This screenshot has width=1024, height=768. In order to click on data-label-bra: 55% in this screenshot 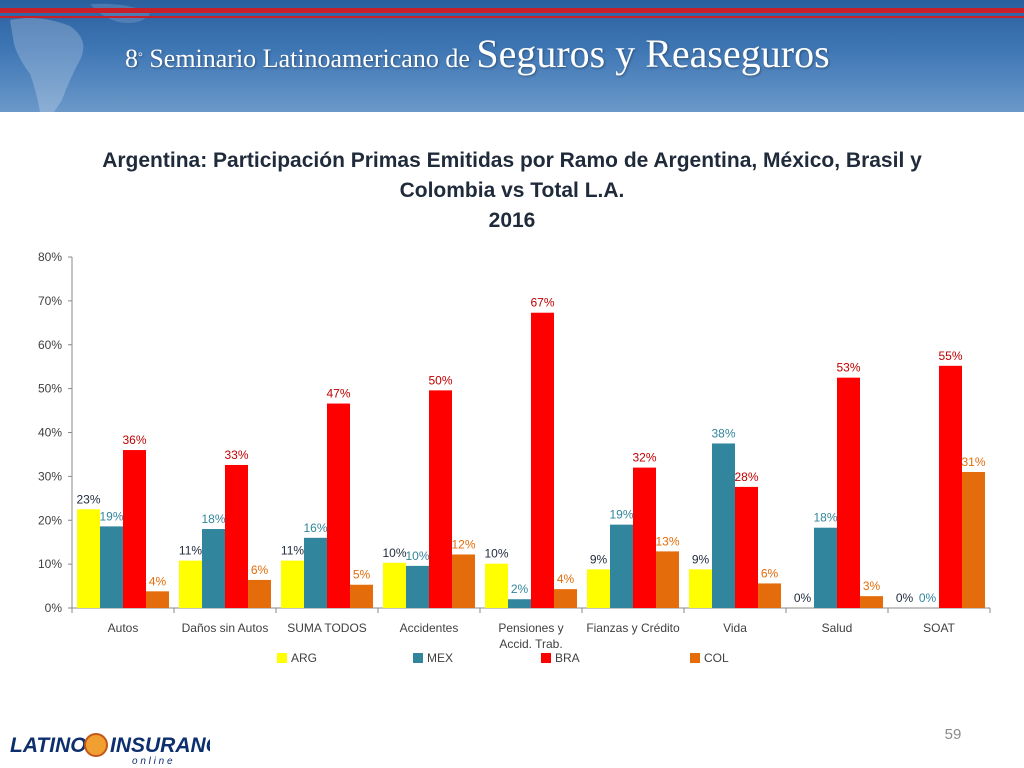, I will do `click(950, 356)`.